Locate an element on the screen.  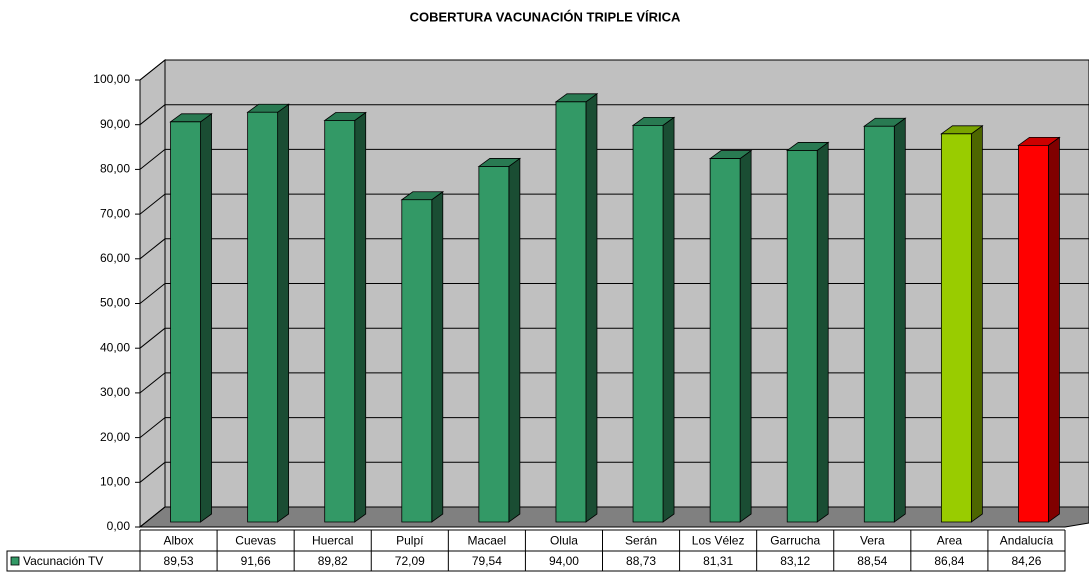
value-label: 81,31 is located at coordinates (718, 561).